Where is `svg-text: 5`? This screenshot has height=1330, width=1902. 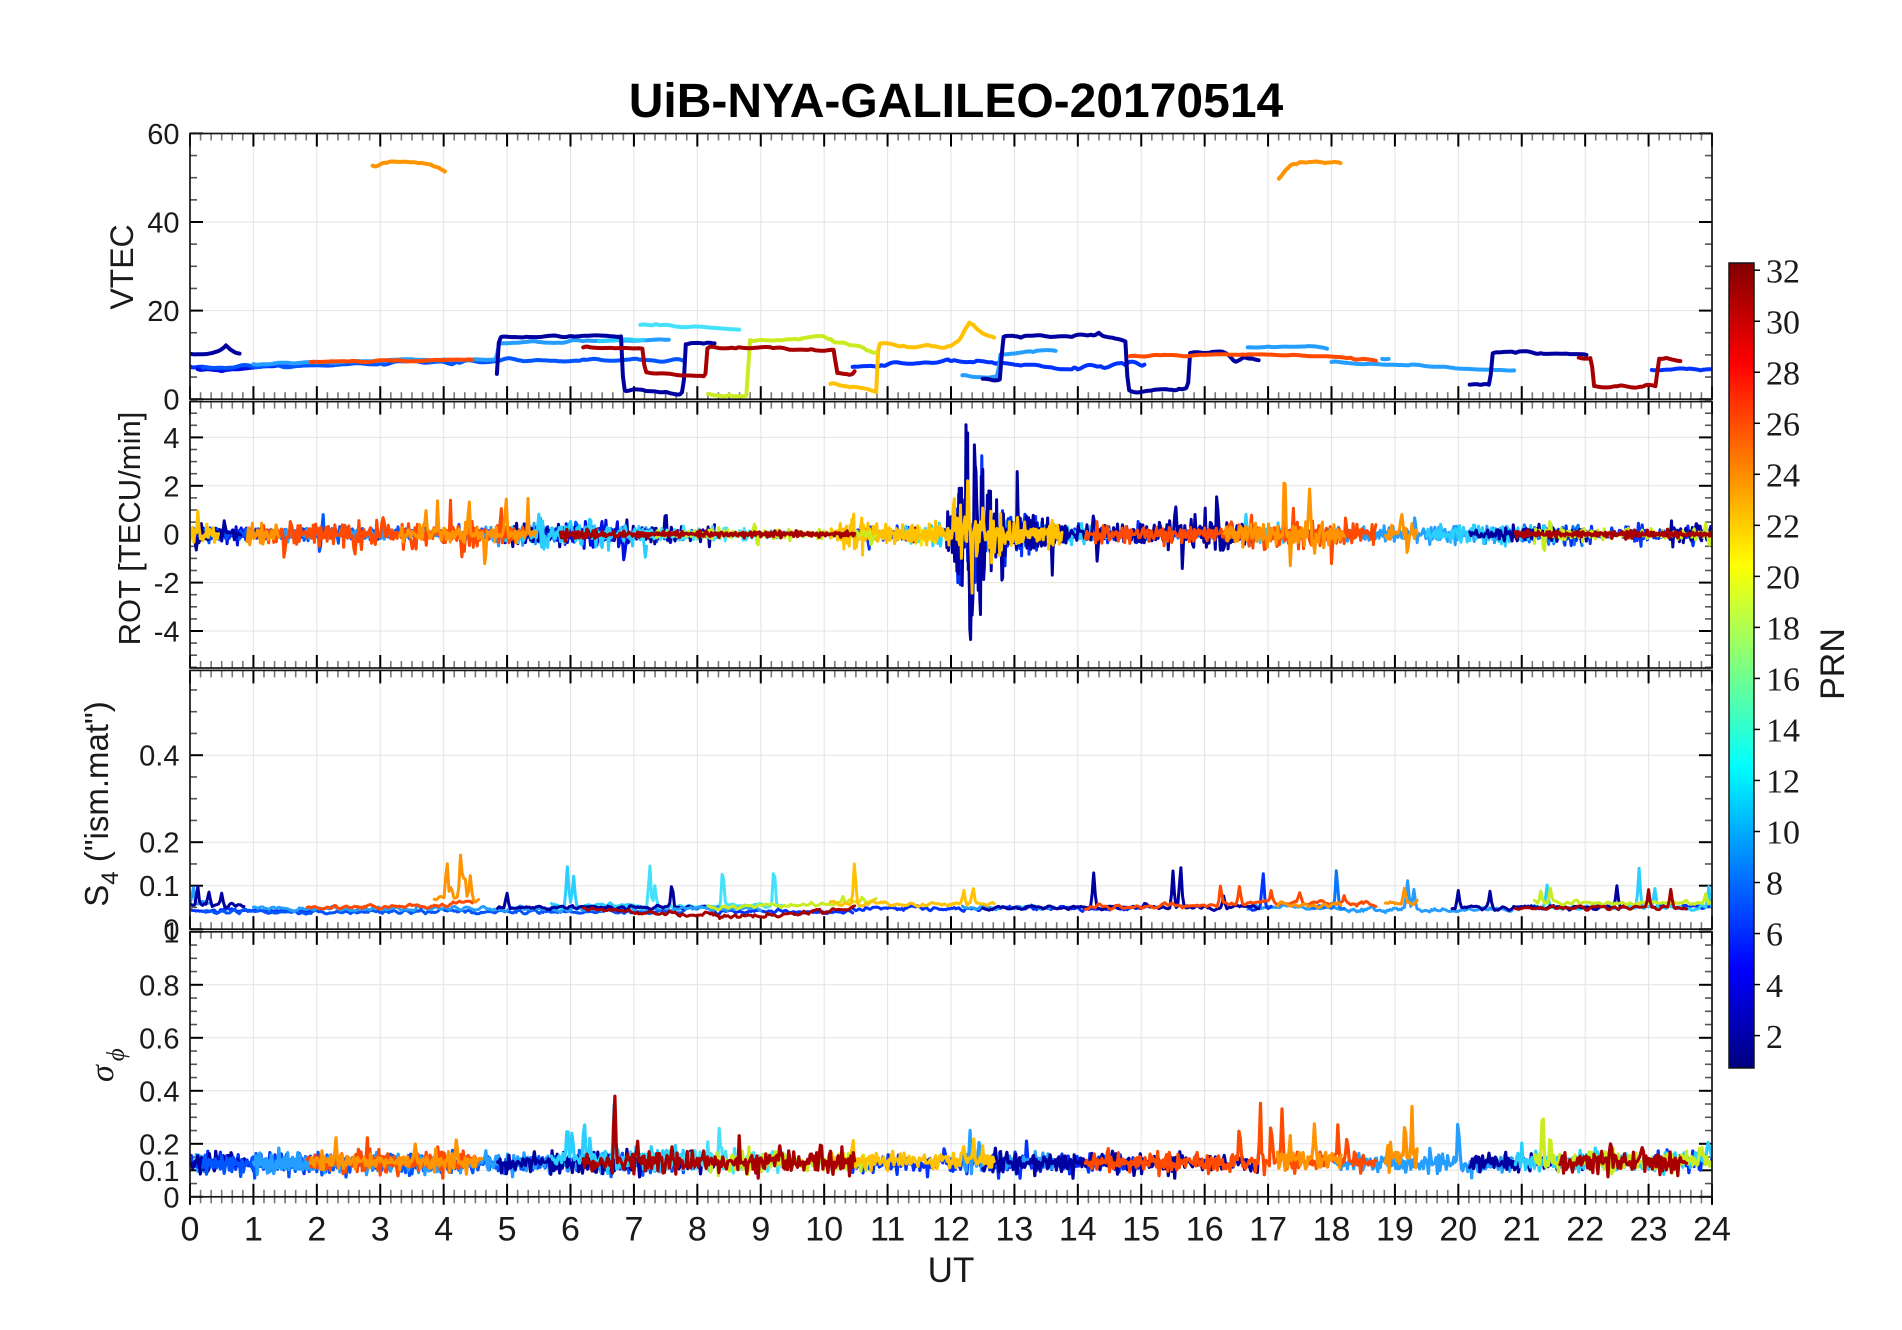 svg-text: 5 is located at coordinates (507, 1230).